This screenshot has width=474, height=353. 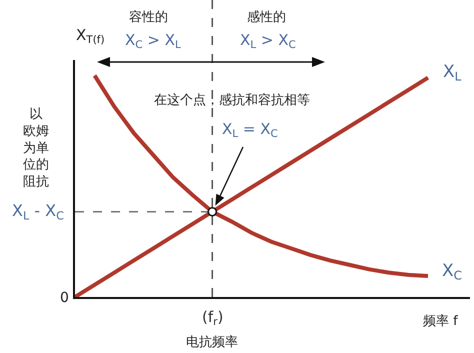 What do you see at coordinates (64, 298) in the screenshot?
I see `annotation: 0` at bounding box center [64, 298].